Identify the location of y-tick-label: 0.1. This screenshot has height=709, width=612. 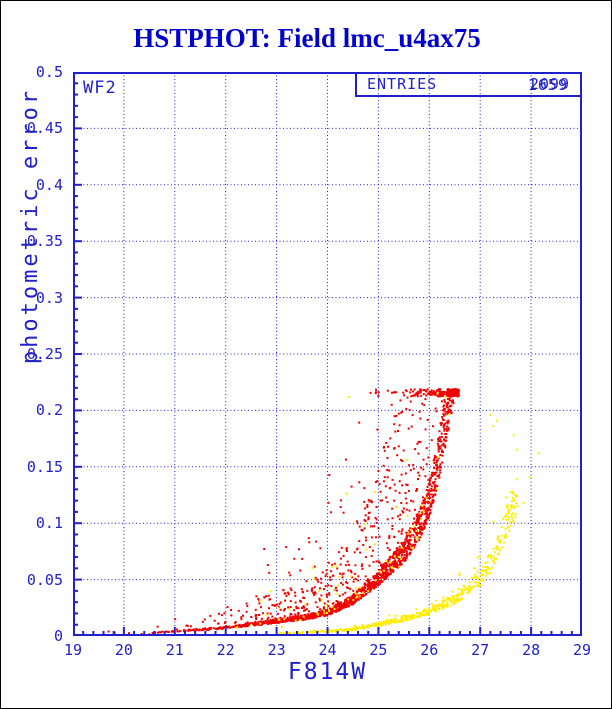
(49, 523).